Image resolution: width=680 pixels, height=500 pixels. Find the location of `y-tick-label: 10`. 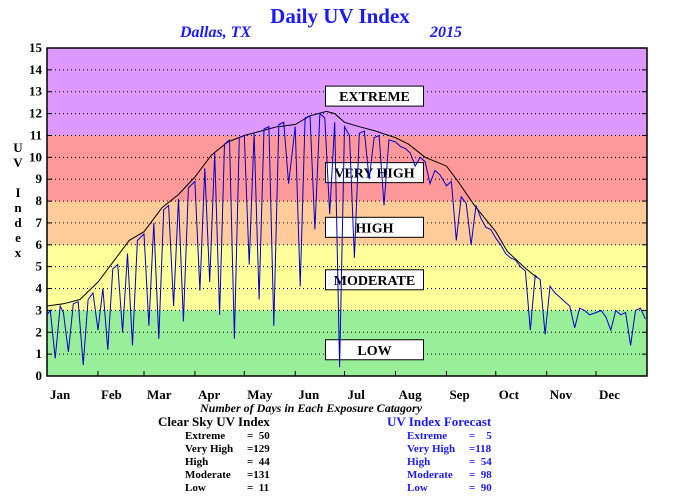

y-tick-label: 10 is located at coordinates (35, 156).